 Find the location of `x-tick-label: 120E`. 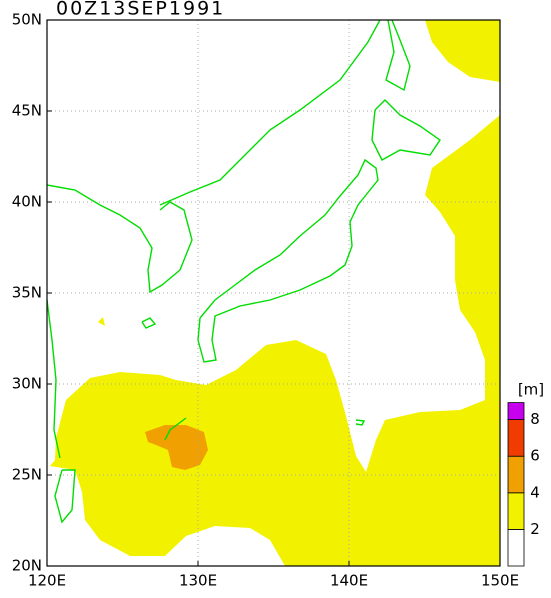

x-tick-label: 120E is located at coordinates (47, 581).